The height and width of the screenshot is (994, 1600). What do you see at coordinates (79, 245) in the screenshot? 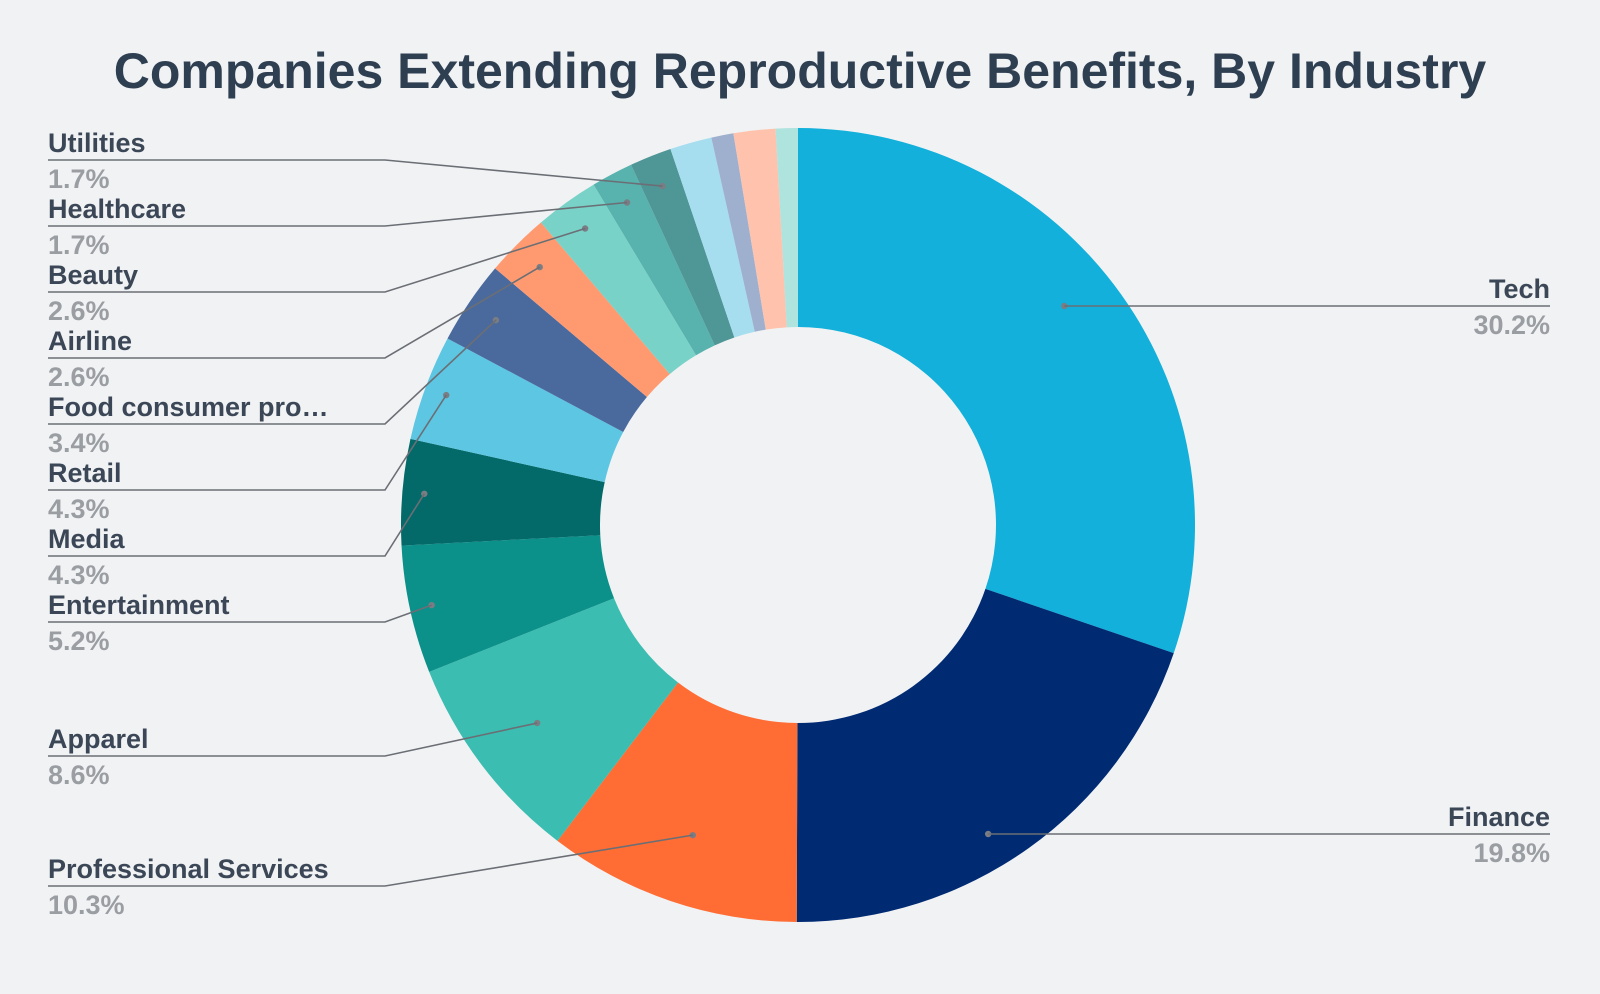
I see `slice-value-healthcare: 1.7%` at bounding box center [79, 245].